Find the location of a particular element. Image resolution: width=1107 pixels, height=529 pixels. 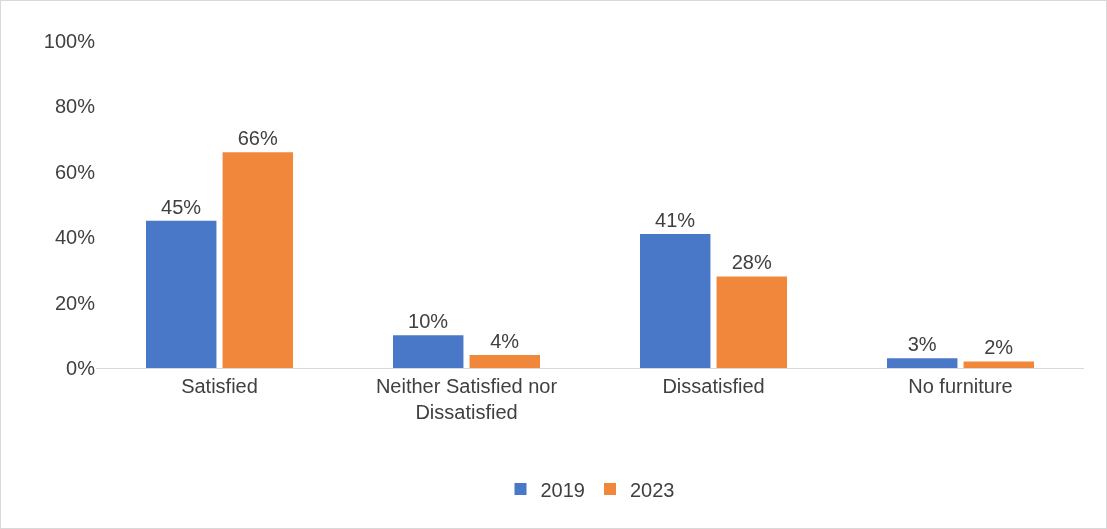

x-tick-label: Neither Satisfied nor Dissatisfied is located at coordinates (466, 399).